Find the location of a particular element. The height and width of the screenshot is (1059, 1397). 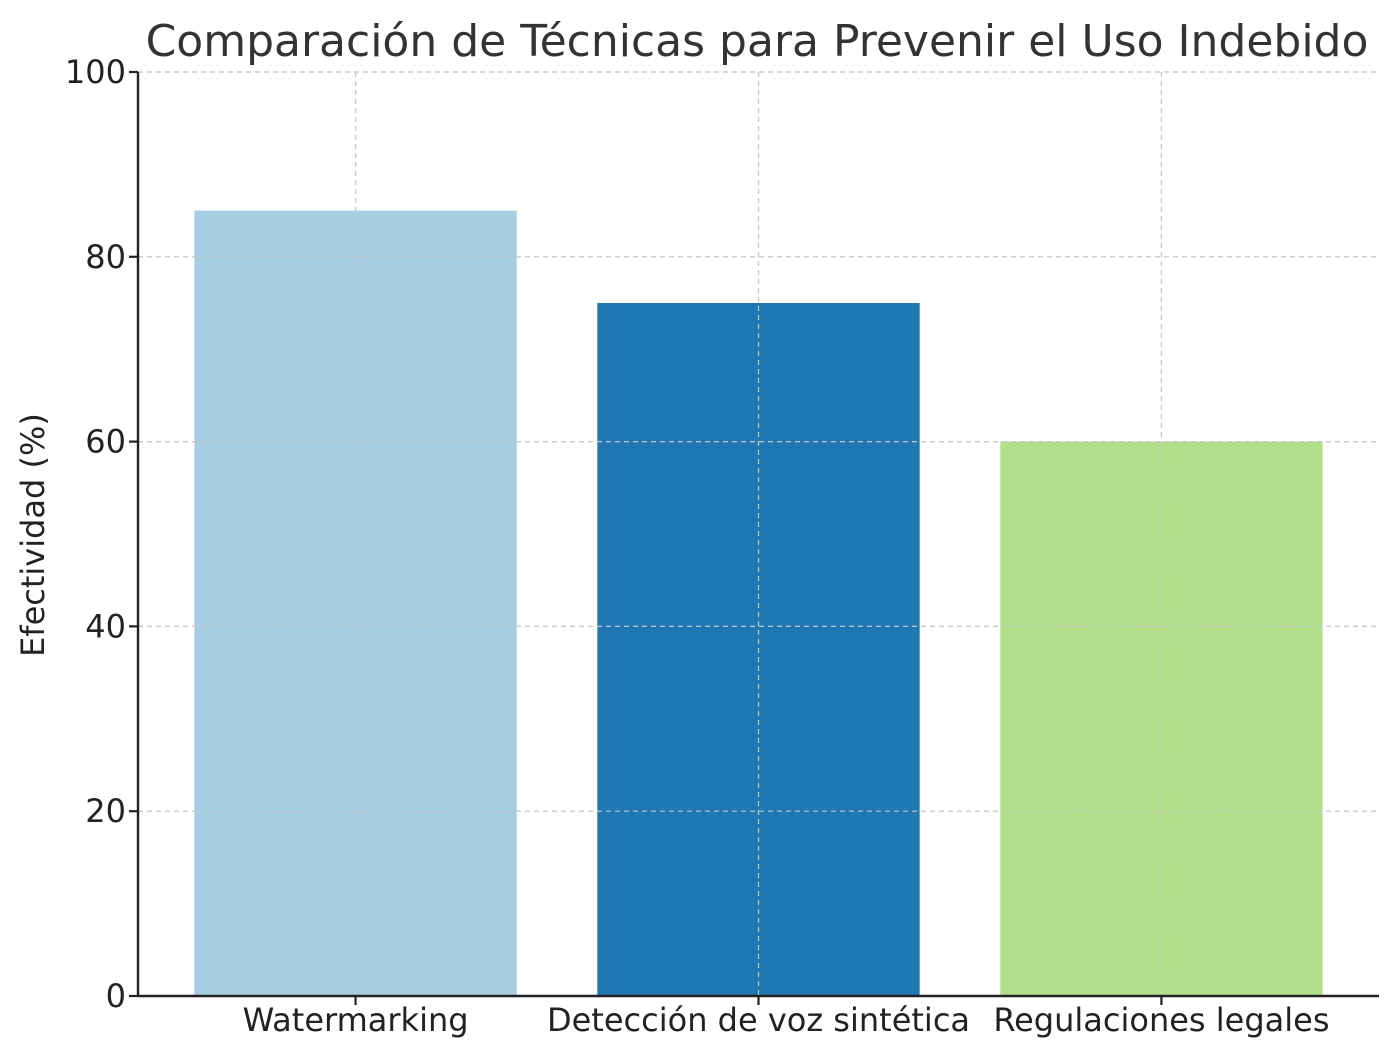

x-tick-label: Watermarking is located at coordinates (356, 1020).